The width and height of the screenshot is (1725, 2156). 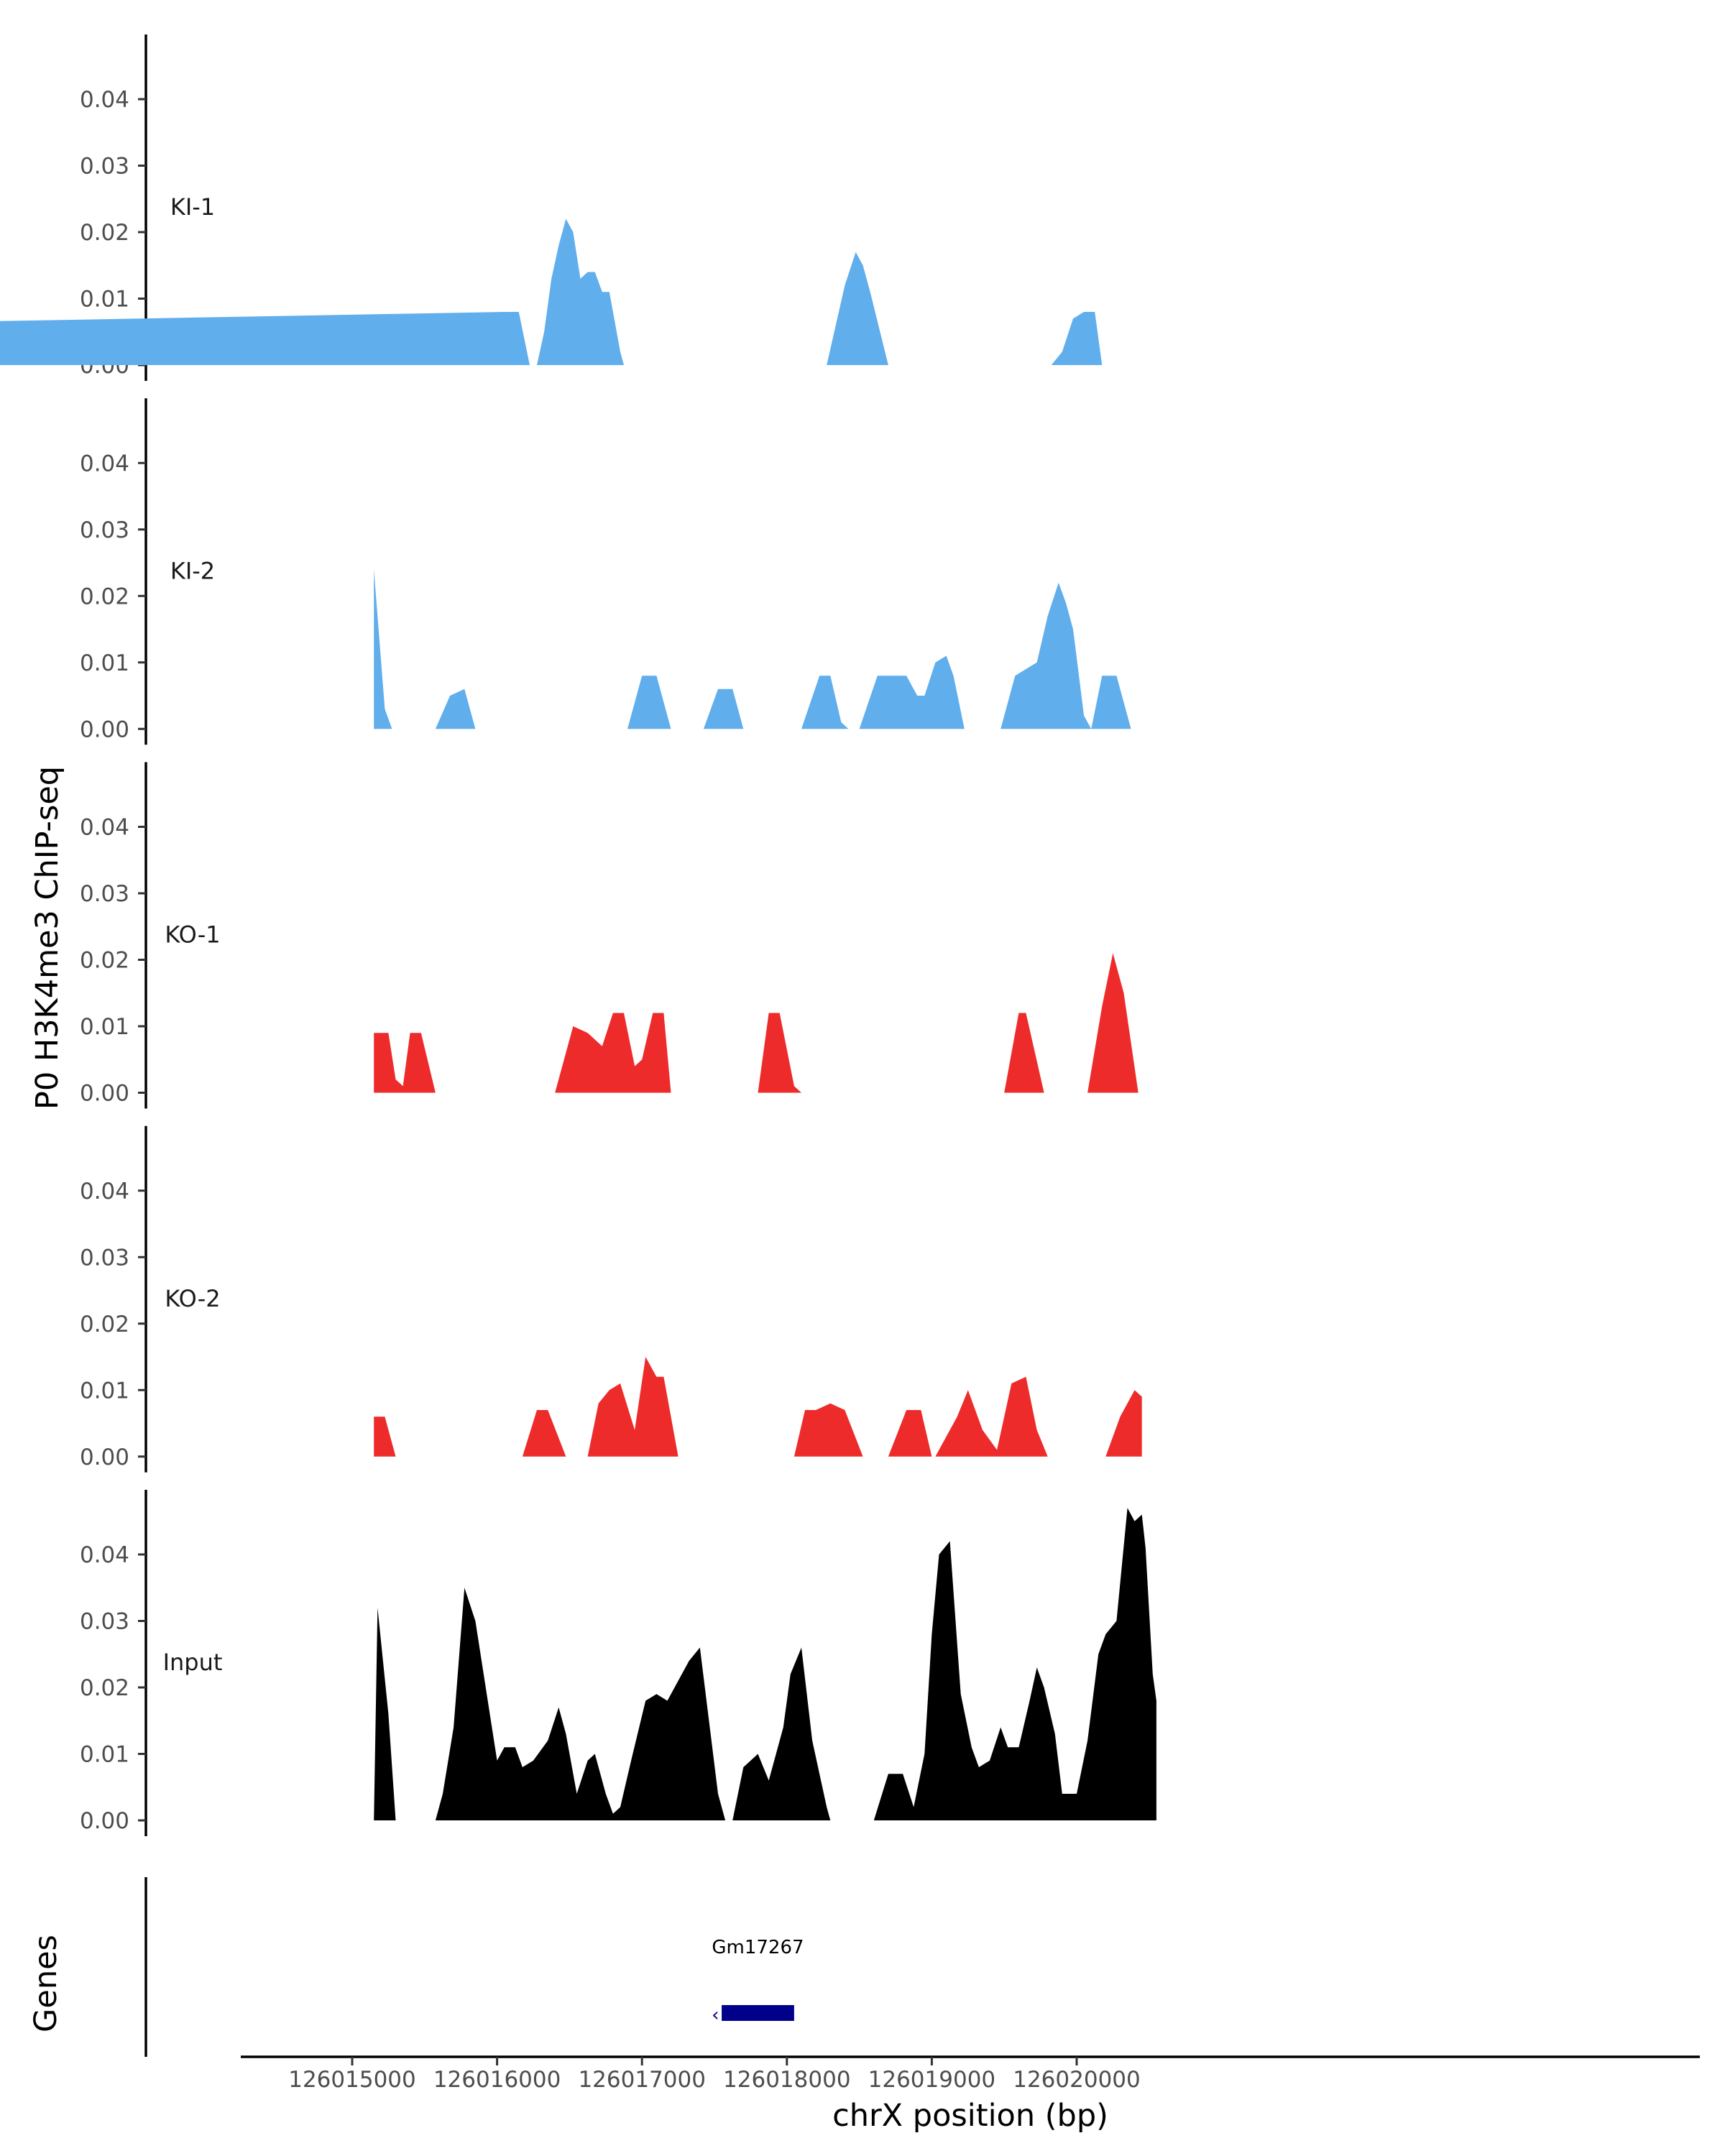 What do you see at coordinates (192, 1299) in the screenshot?
I see `track-label: KO-2` at bounding box center [192, 1299].